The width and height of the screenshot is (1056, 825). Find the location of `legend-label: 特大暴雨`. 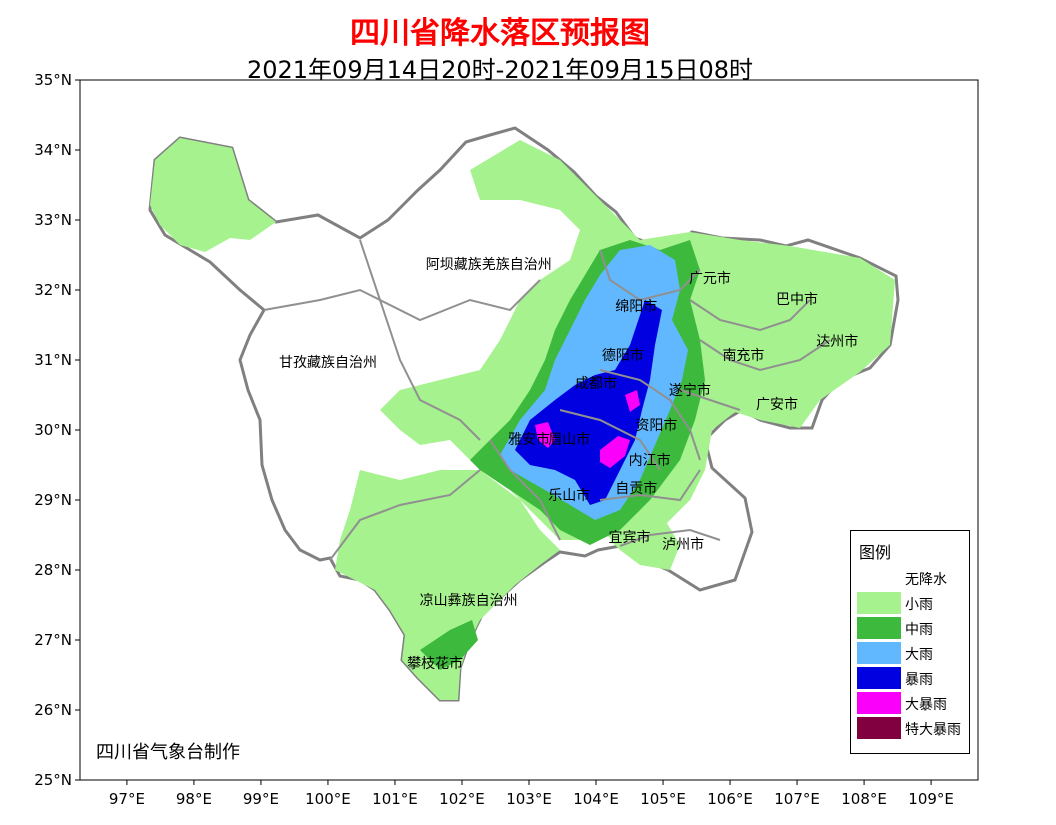

legend-label: 特大暴雨 is located at coordinates (933, 730).